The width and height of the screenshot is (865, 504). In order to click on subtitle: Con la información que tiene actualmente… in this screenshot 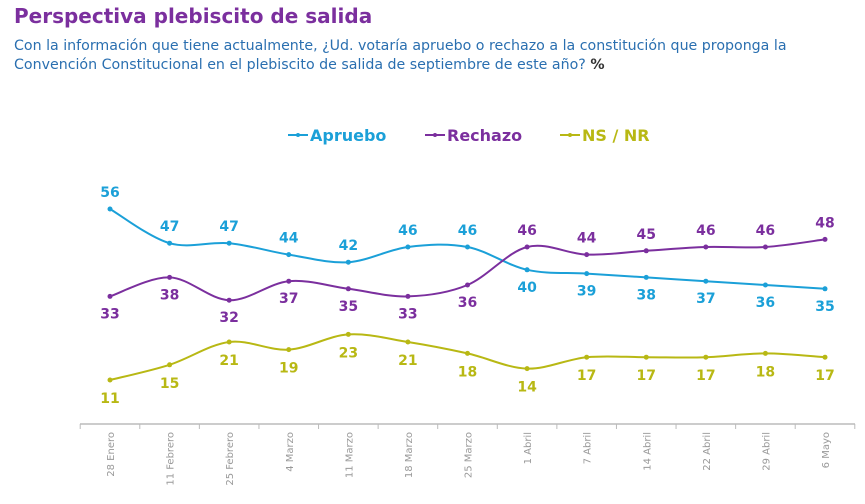, I will do `click(436, 56)`.